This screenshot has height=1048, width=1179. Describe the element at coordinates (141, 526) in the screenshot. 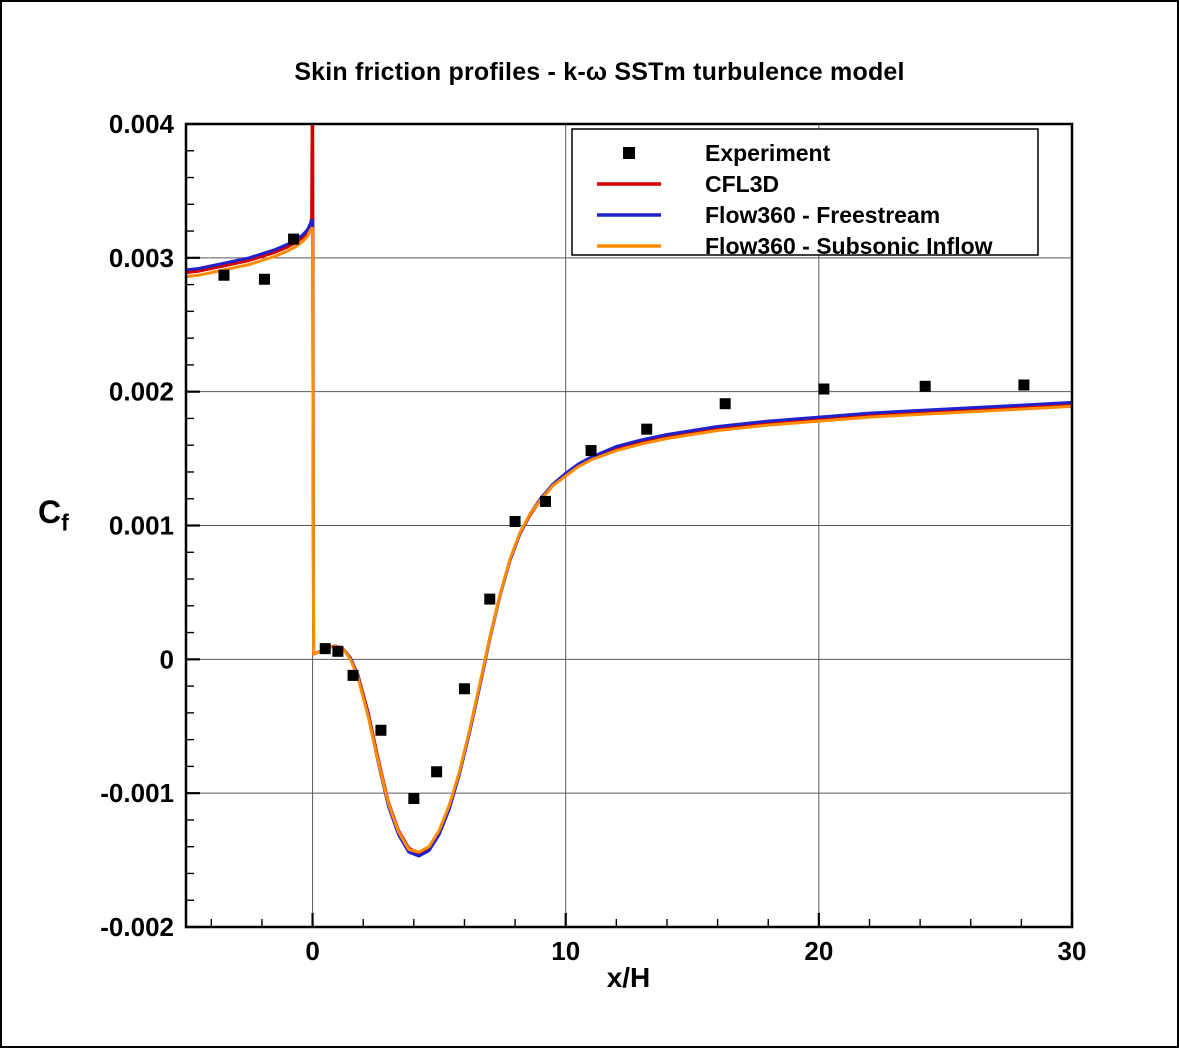

I see `y-tick-label: 0.001` at that location.